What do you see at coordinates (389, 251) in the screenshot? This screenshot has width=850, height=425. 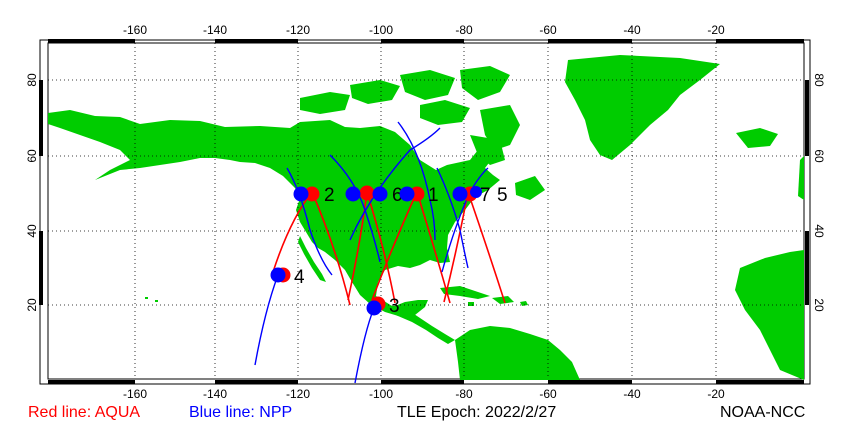 I see `pass-markers: 2 8 6 1 7 5 4 3` at bounding box center [389, 251].